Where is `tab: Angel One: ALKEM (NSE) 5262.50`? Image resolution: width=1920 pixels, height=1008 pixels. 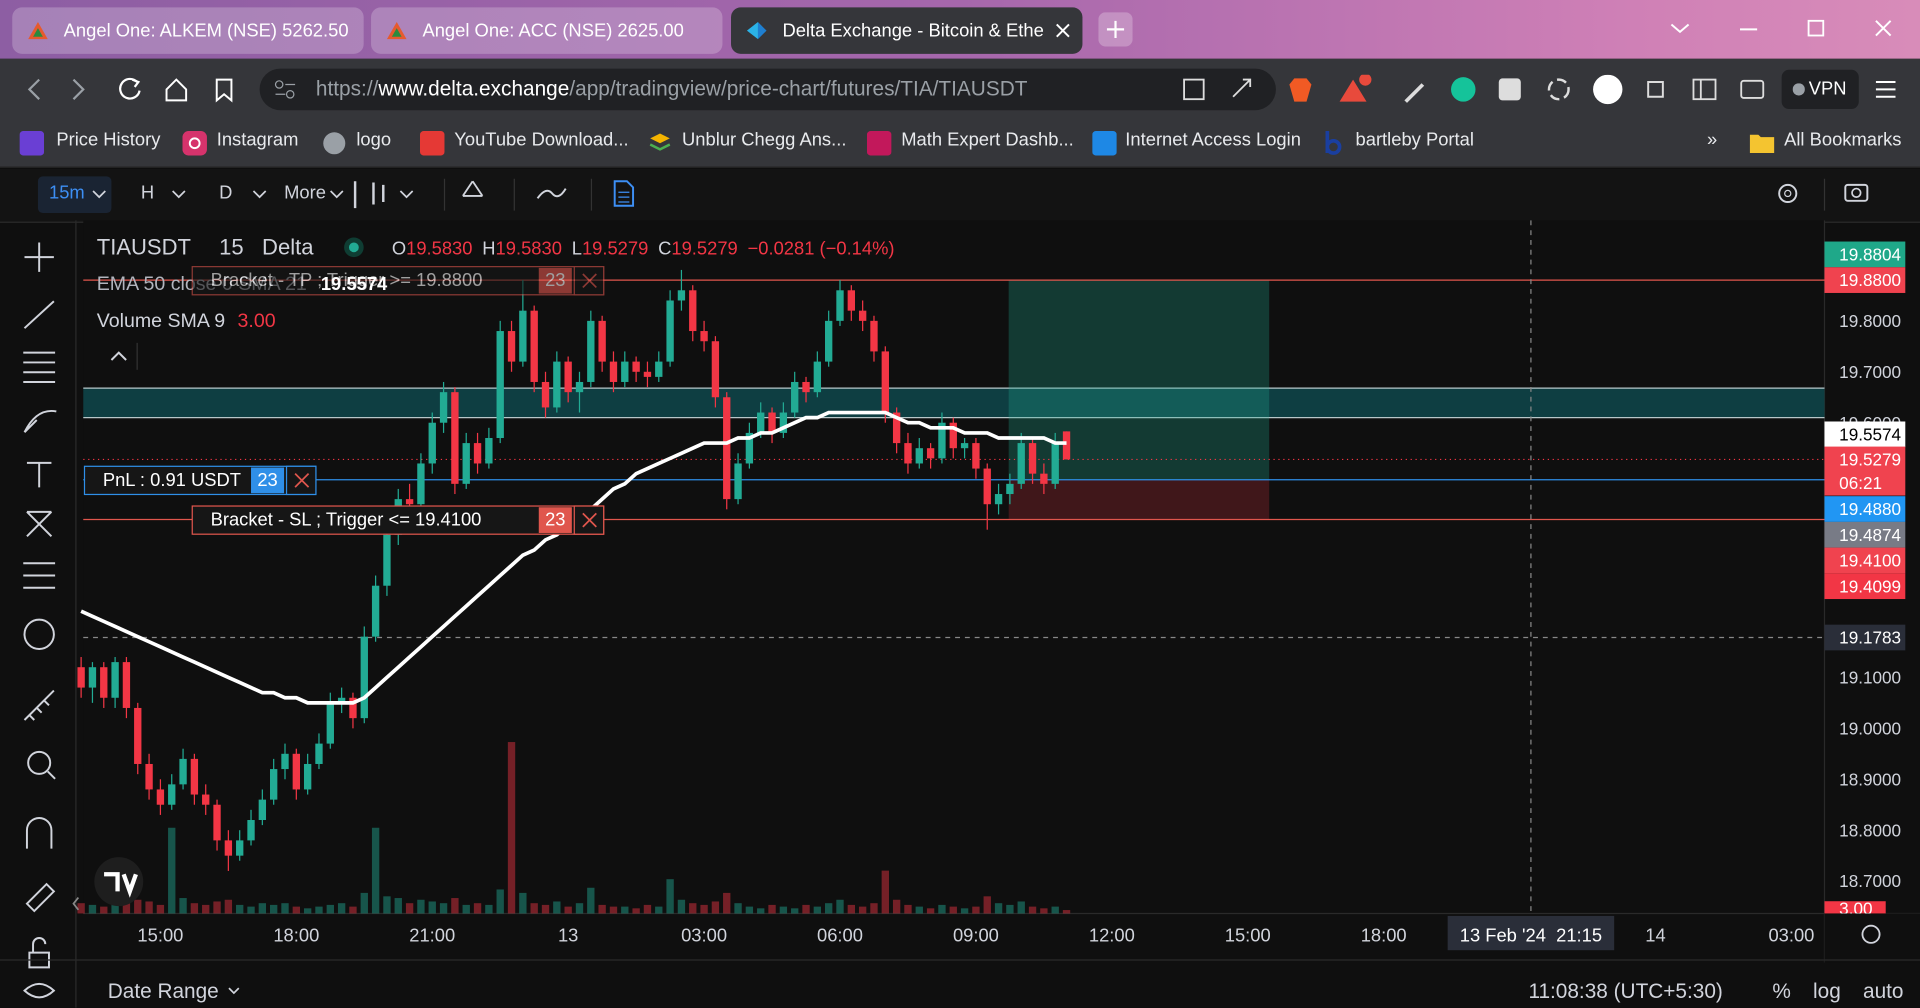
tab: Angel One: ALKEM (NSE) 5262.50 is located at coordinates (188, 30).